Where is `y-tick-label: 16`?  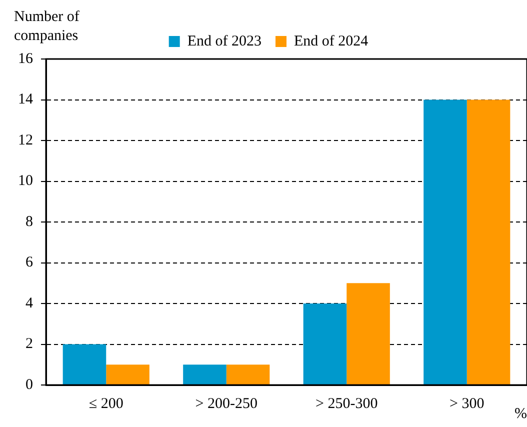 y-tick-label: 16 is located at coordinates (26, 58).